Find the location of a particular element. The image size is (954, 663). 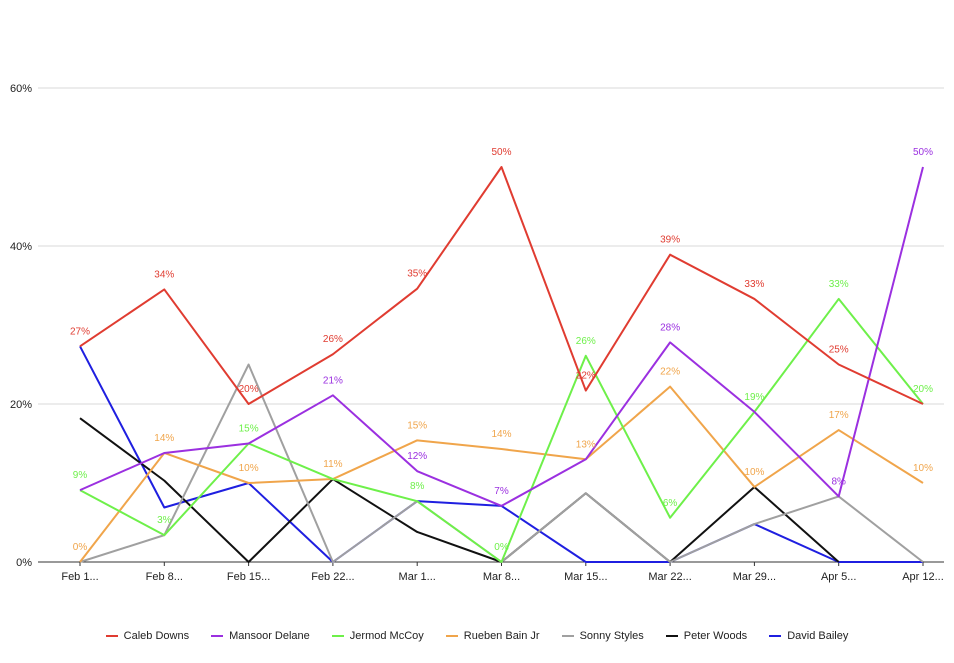

data-label-caleb-downs: 26% is located at coordinates (333, 339).